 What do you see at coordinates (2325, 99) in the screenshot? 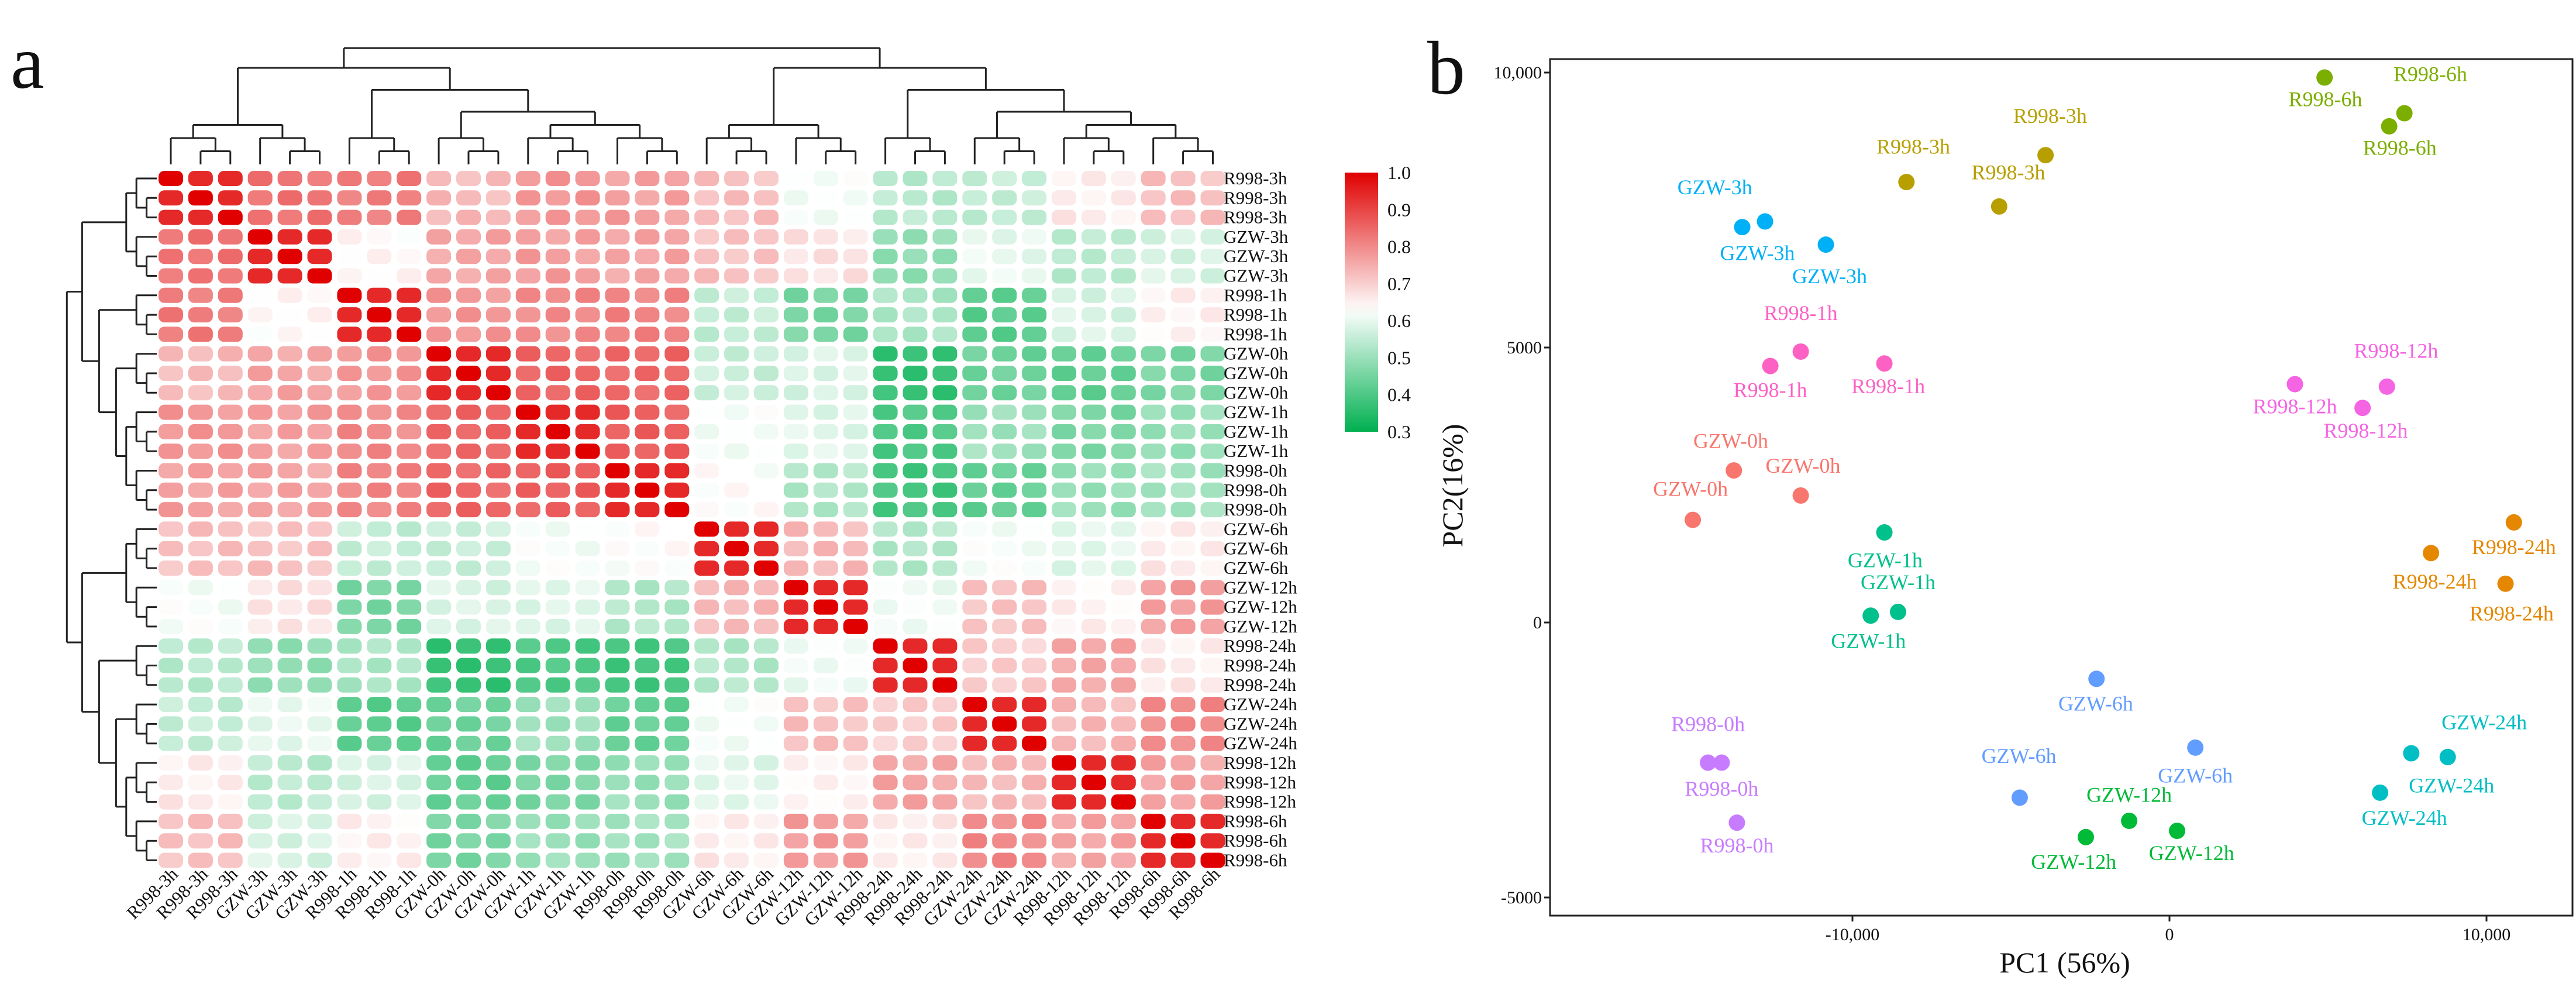
I see `point-label: R998-6h` at bounding box center [2325, 99].